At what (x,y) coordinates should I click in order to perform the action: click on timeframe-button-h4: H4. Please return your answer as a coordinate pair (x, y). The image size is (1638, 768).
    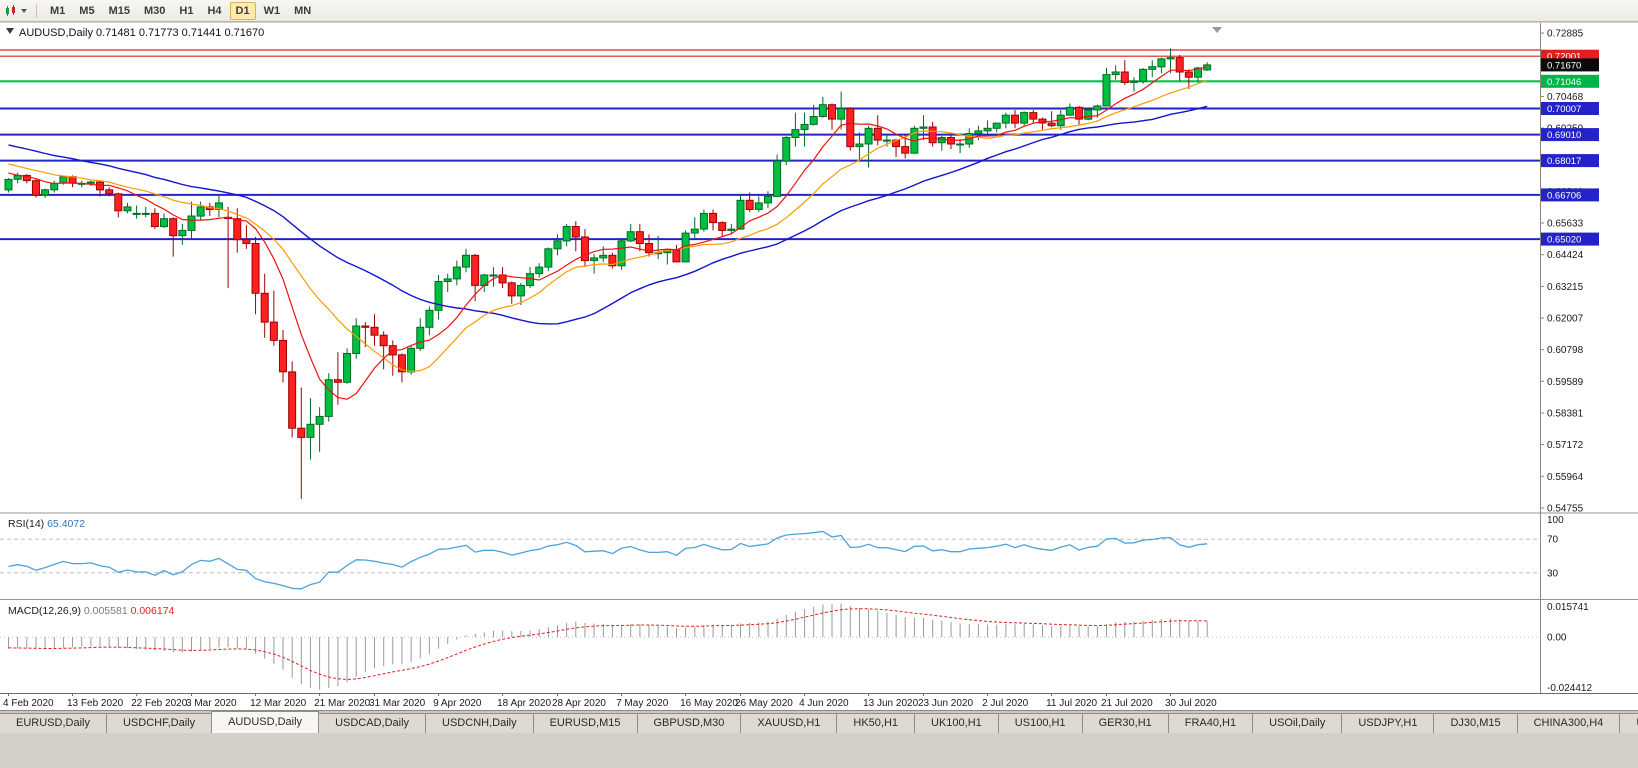
    Looking at the image, I should click on (214, 10).